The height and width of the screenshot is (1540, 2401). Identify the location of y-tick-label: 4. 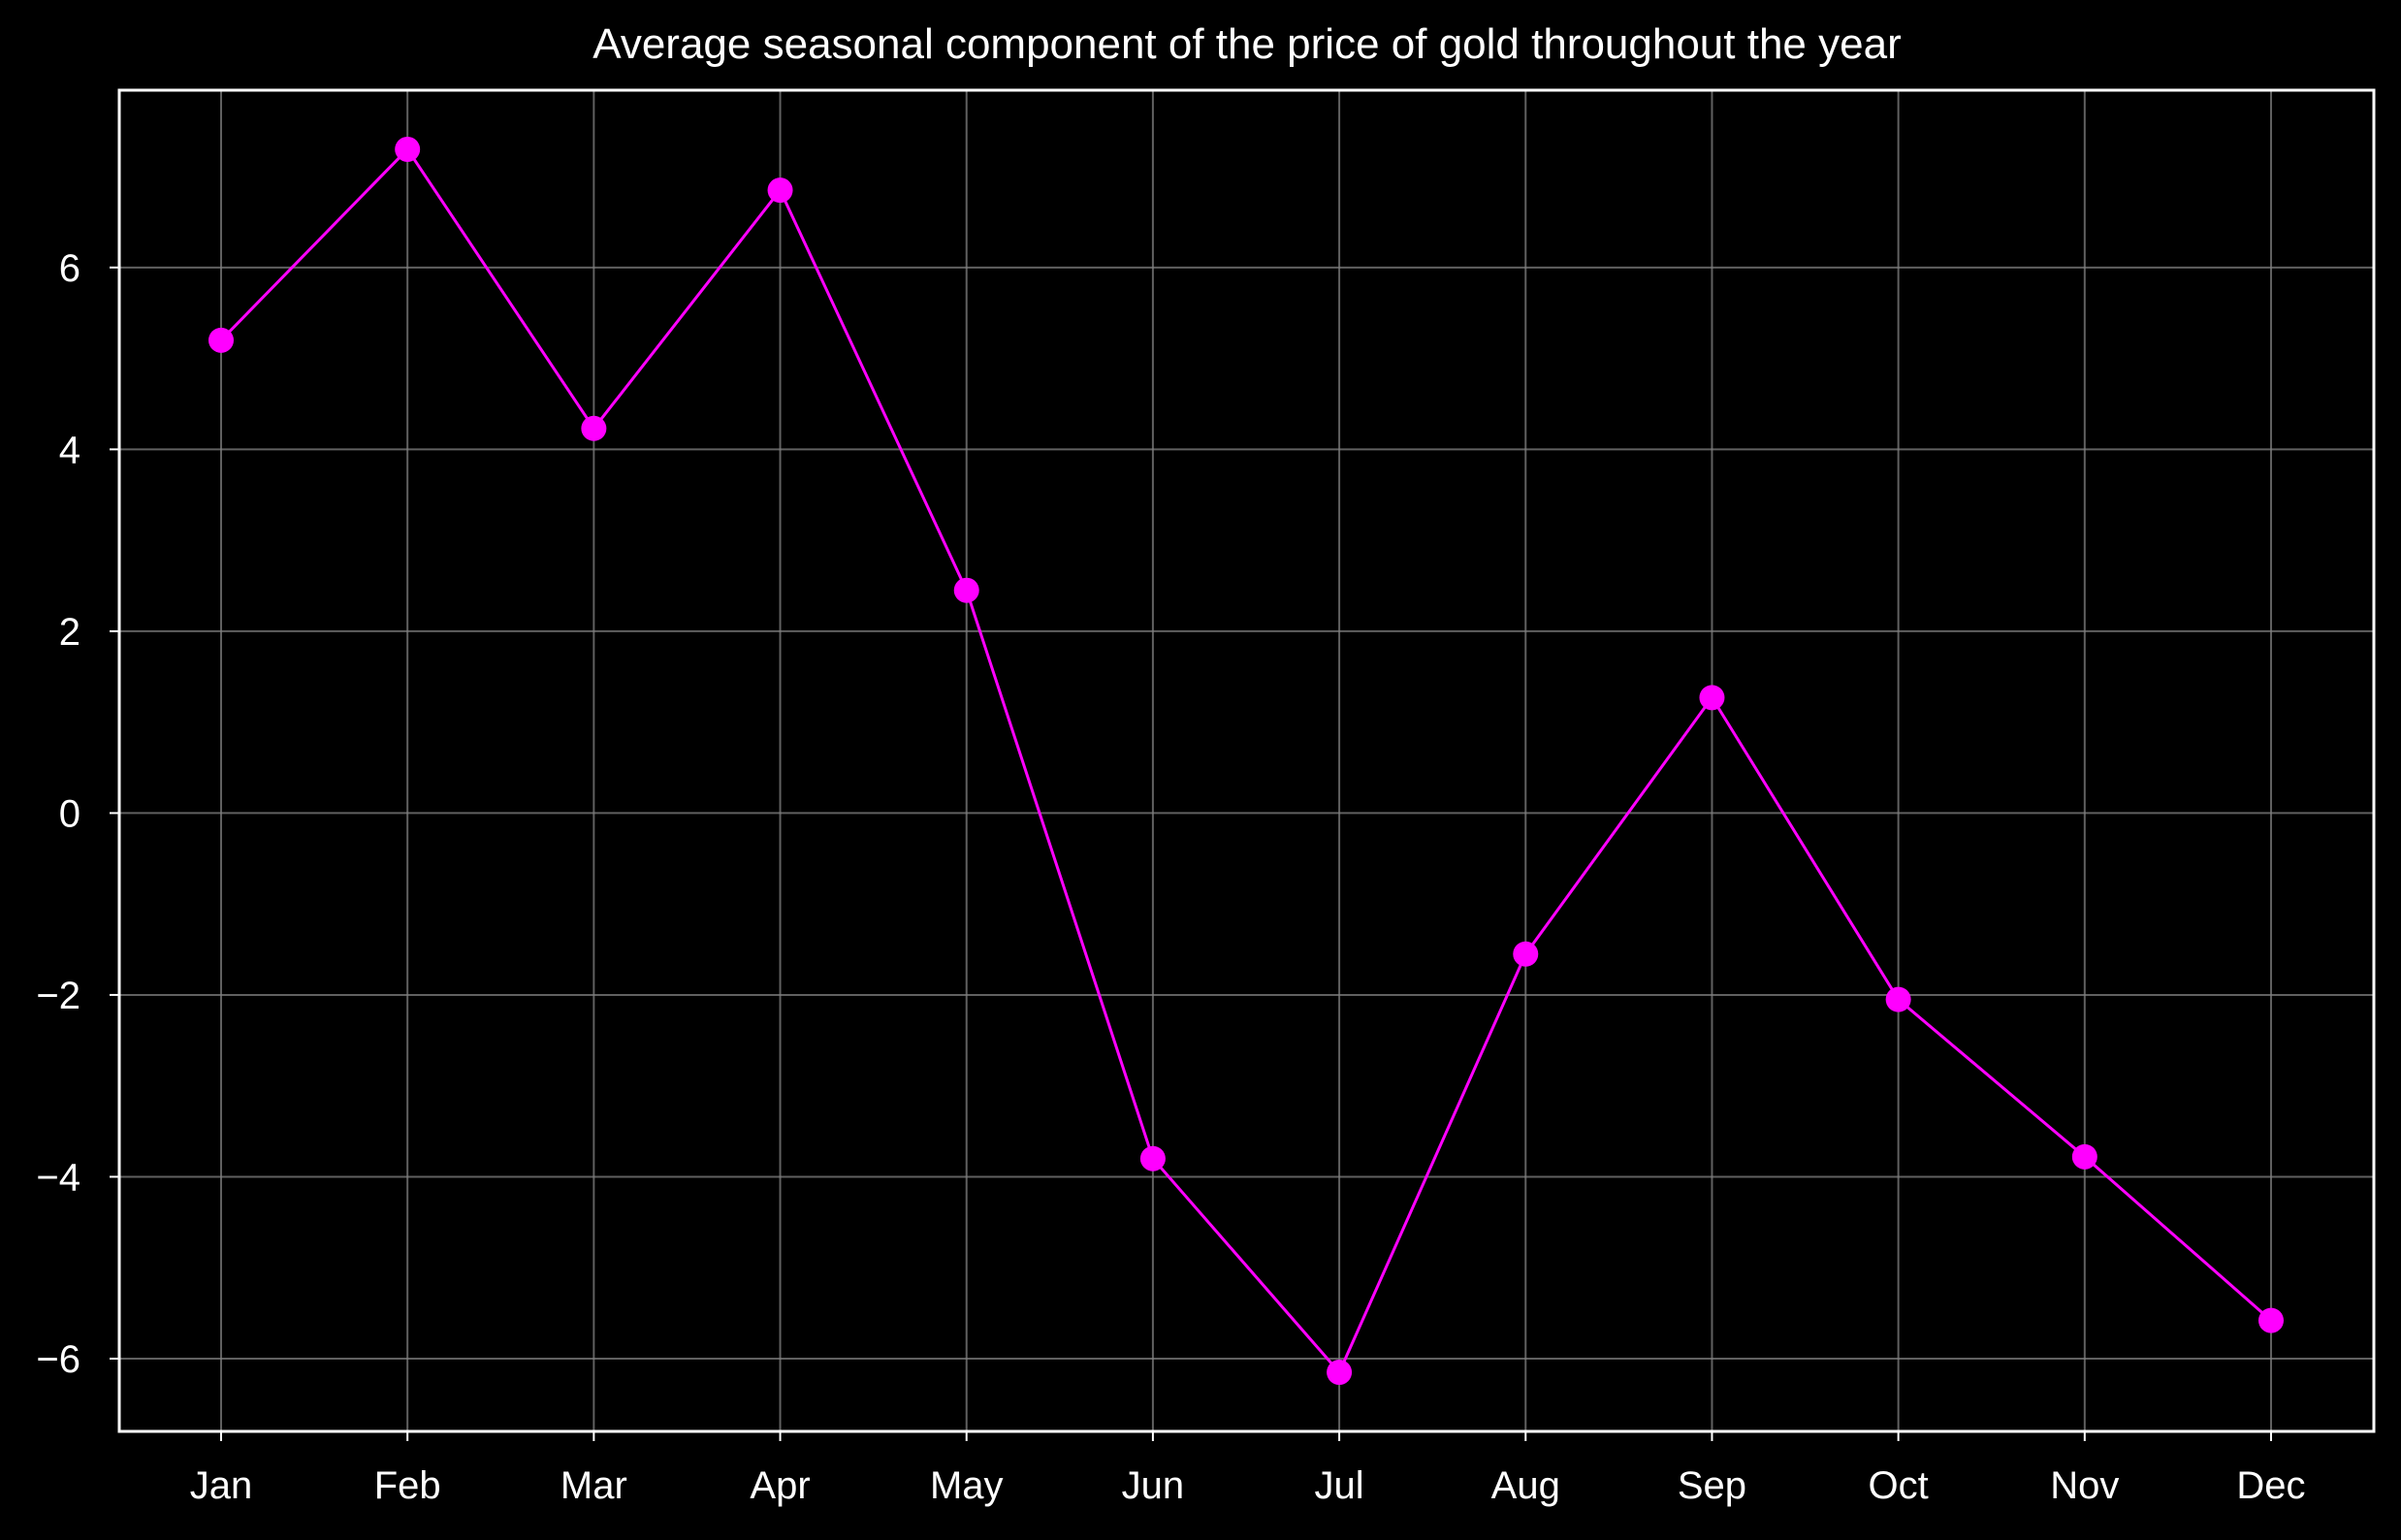
(69, 450).